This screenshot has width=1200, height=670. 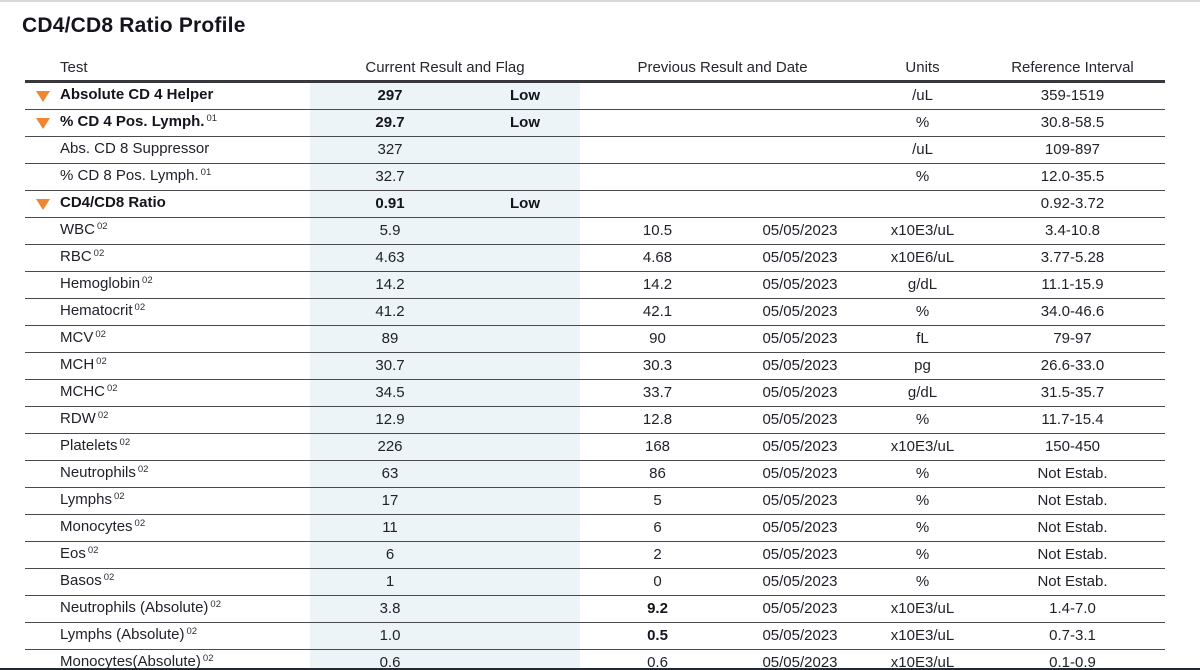 I want to click on current-result-cell: 226, so click(x=390, y=447).